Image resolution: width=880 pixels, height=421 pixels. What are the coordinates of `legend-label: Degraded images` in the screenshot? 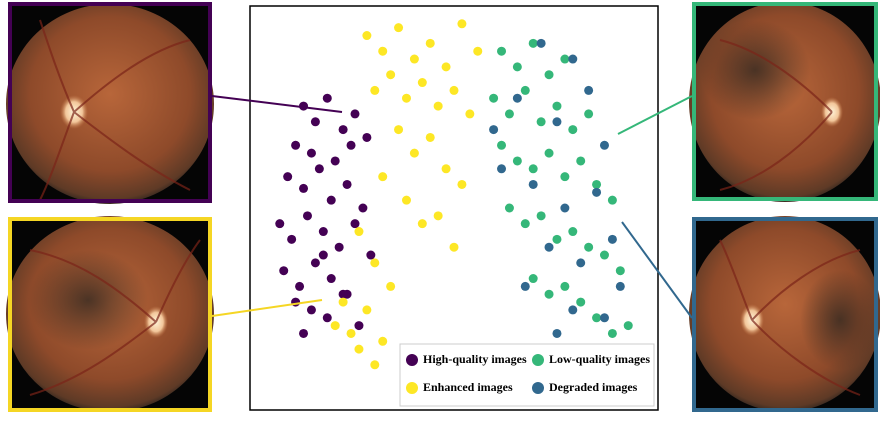 It's located at (593, 387).